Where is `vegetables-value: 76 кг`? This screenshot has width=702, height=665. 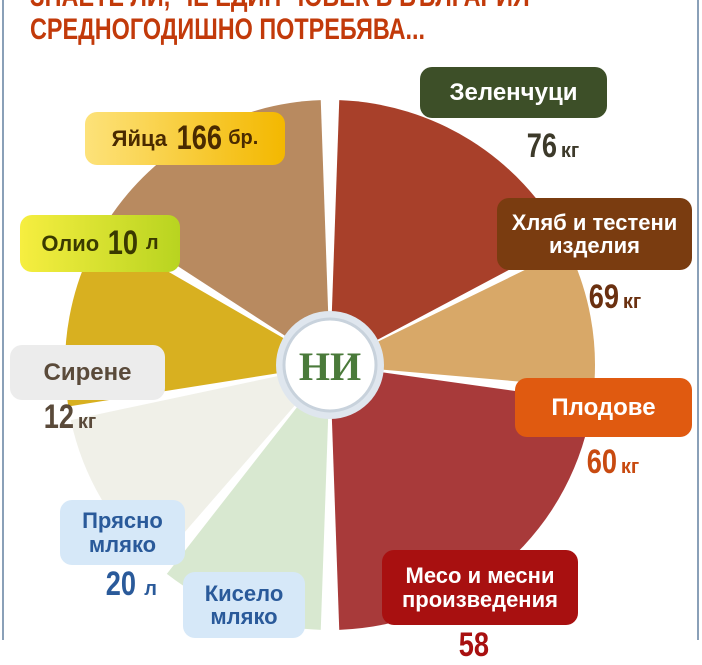 vegetables-value: 76 кг is located at coordinates (553, 146).